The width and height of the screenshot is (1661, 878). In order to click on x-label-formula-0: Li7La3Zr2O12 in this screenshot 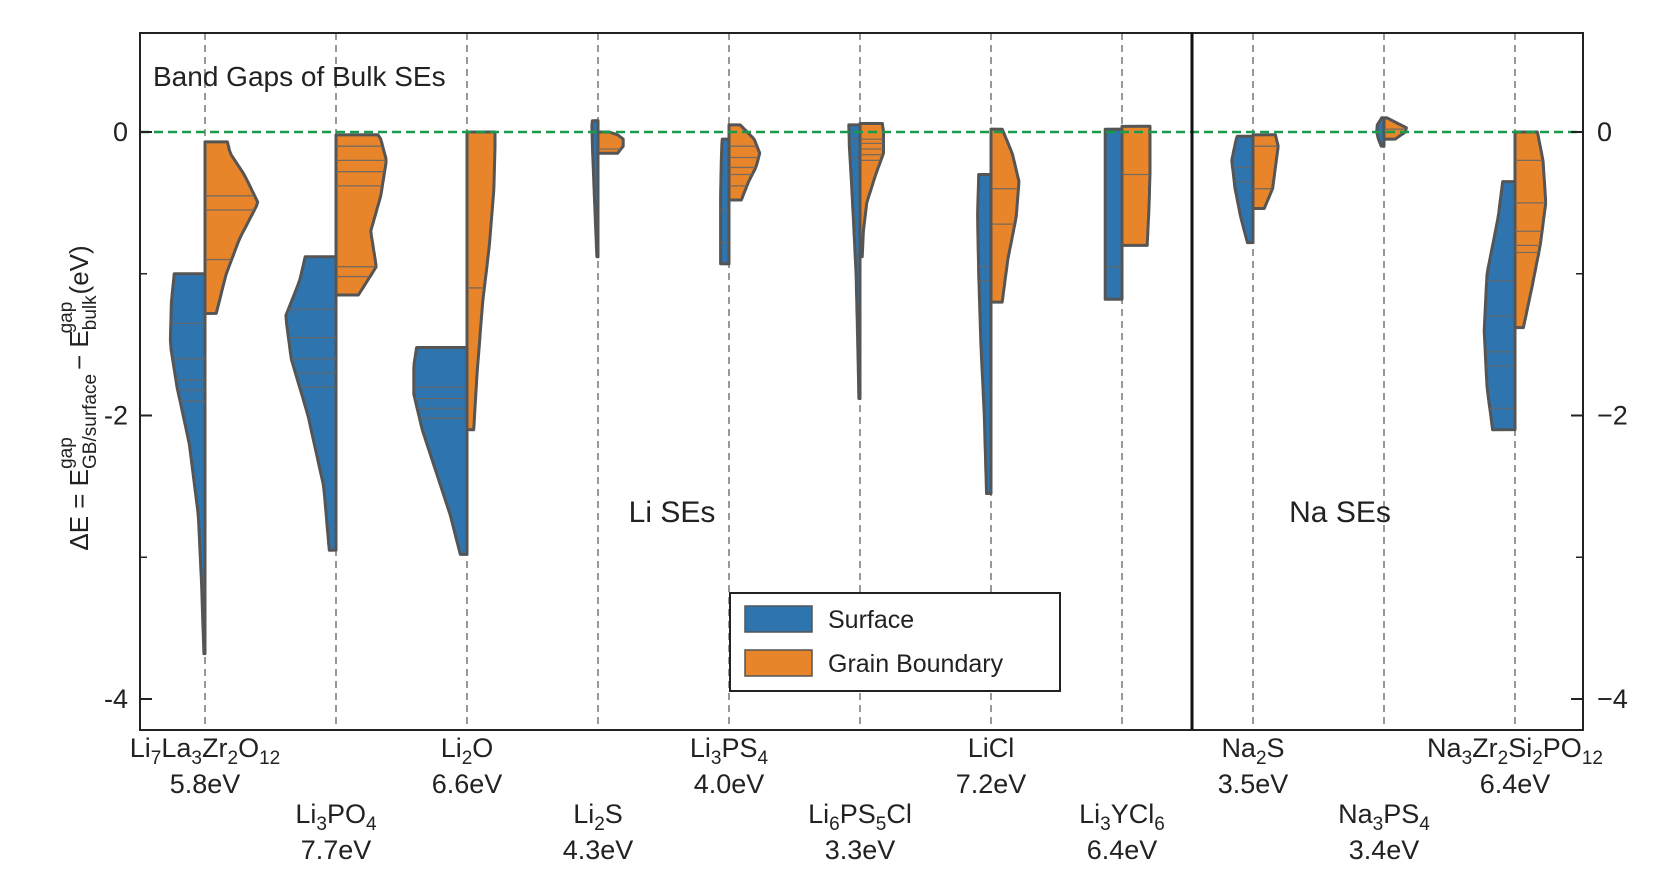, I will do `click(205, 751)`.